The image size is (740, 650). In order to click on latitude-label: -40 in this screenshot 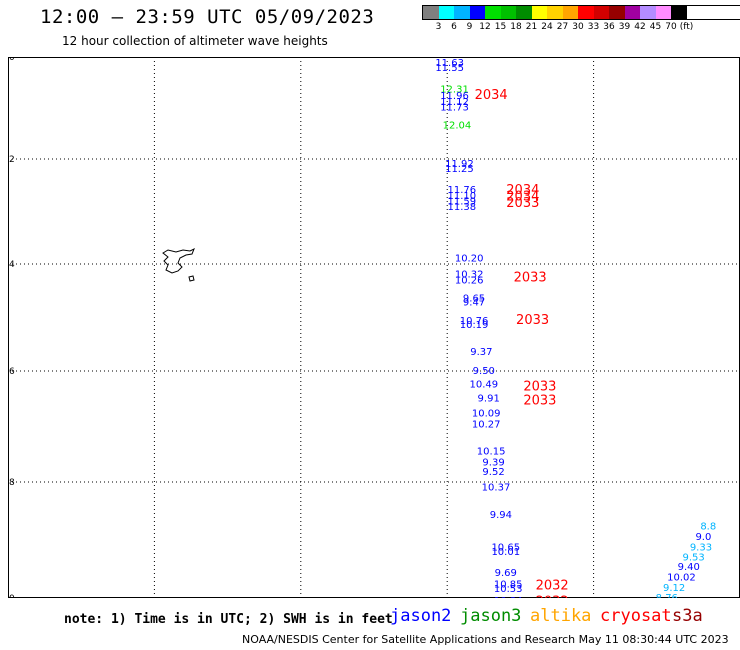, I will do `click(11, 60)`.